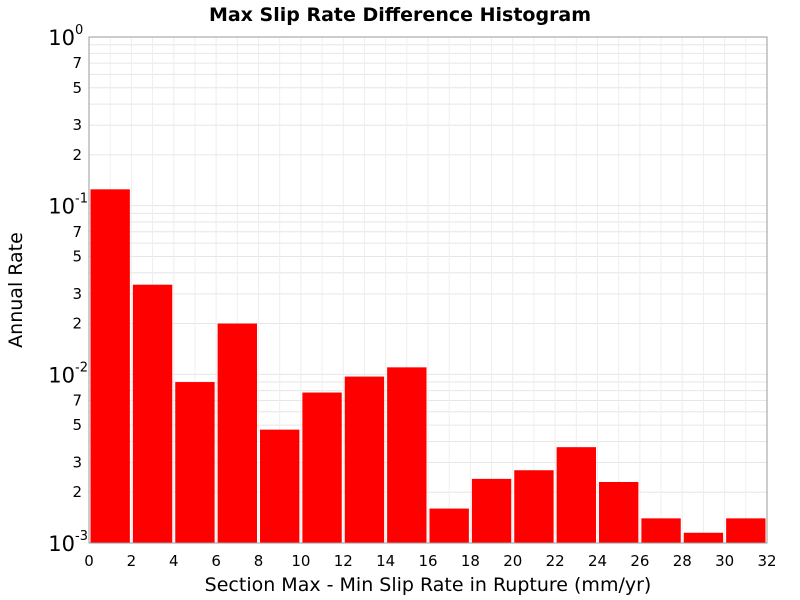 This screenshot has height=600, width=800. Describe the element at coordinates (512, 561) in the screenshot. I see `x-tick-label: 20` at that location.